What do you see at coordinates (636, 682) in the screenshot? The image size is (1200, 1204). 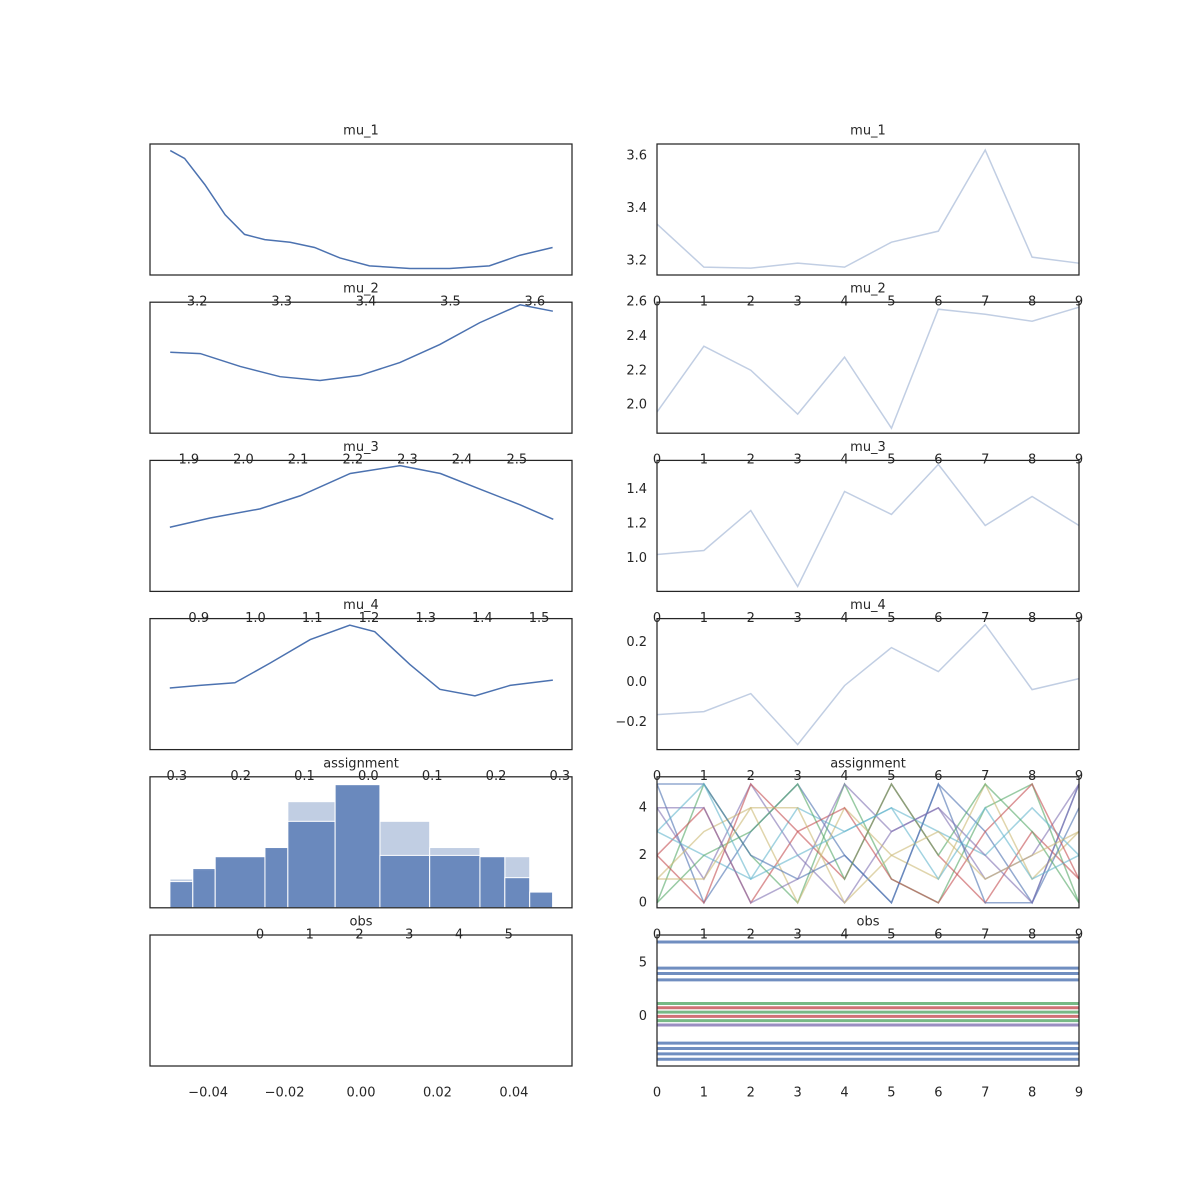 I see `y-tick-label: 0.0` at bounding box center [636, 682].